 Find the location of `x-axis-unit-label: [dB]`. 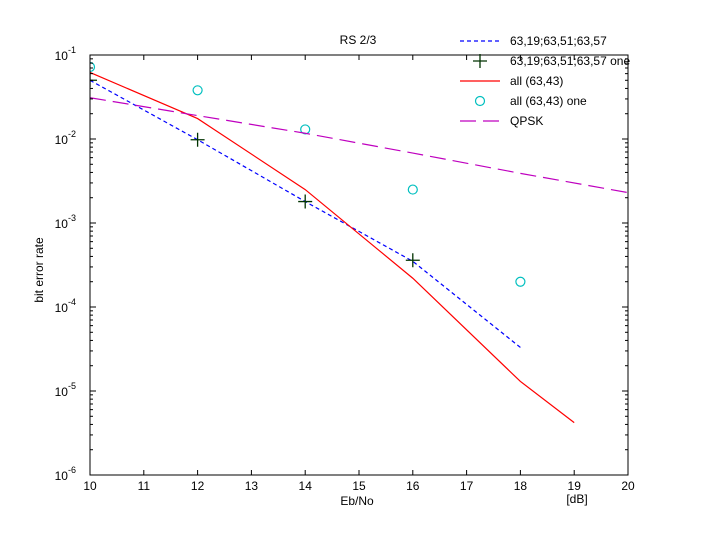

x-axis-unit-label: [dB] is located at coordinates (576, 499).